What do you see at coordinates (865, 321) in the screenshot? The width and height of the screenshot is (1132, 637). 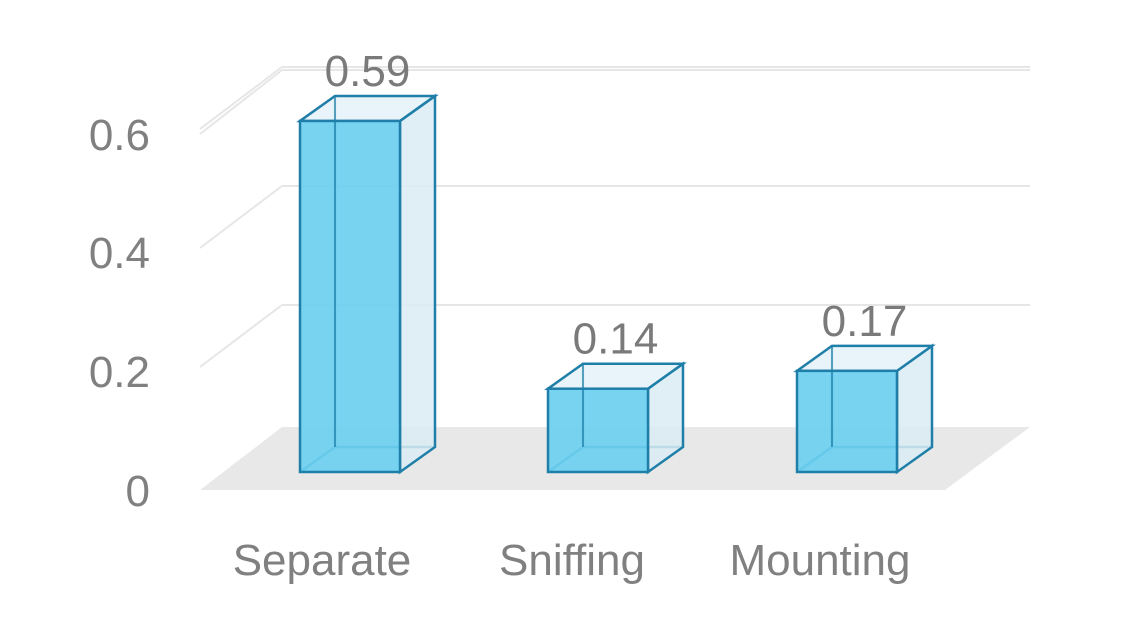 I see `data-label-mounting: 0.17` at bounding box center [865, 321].